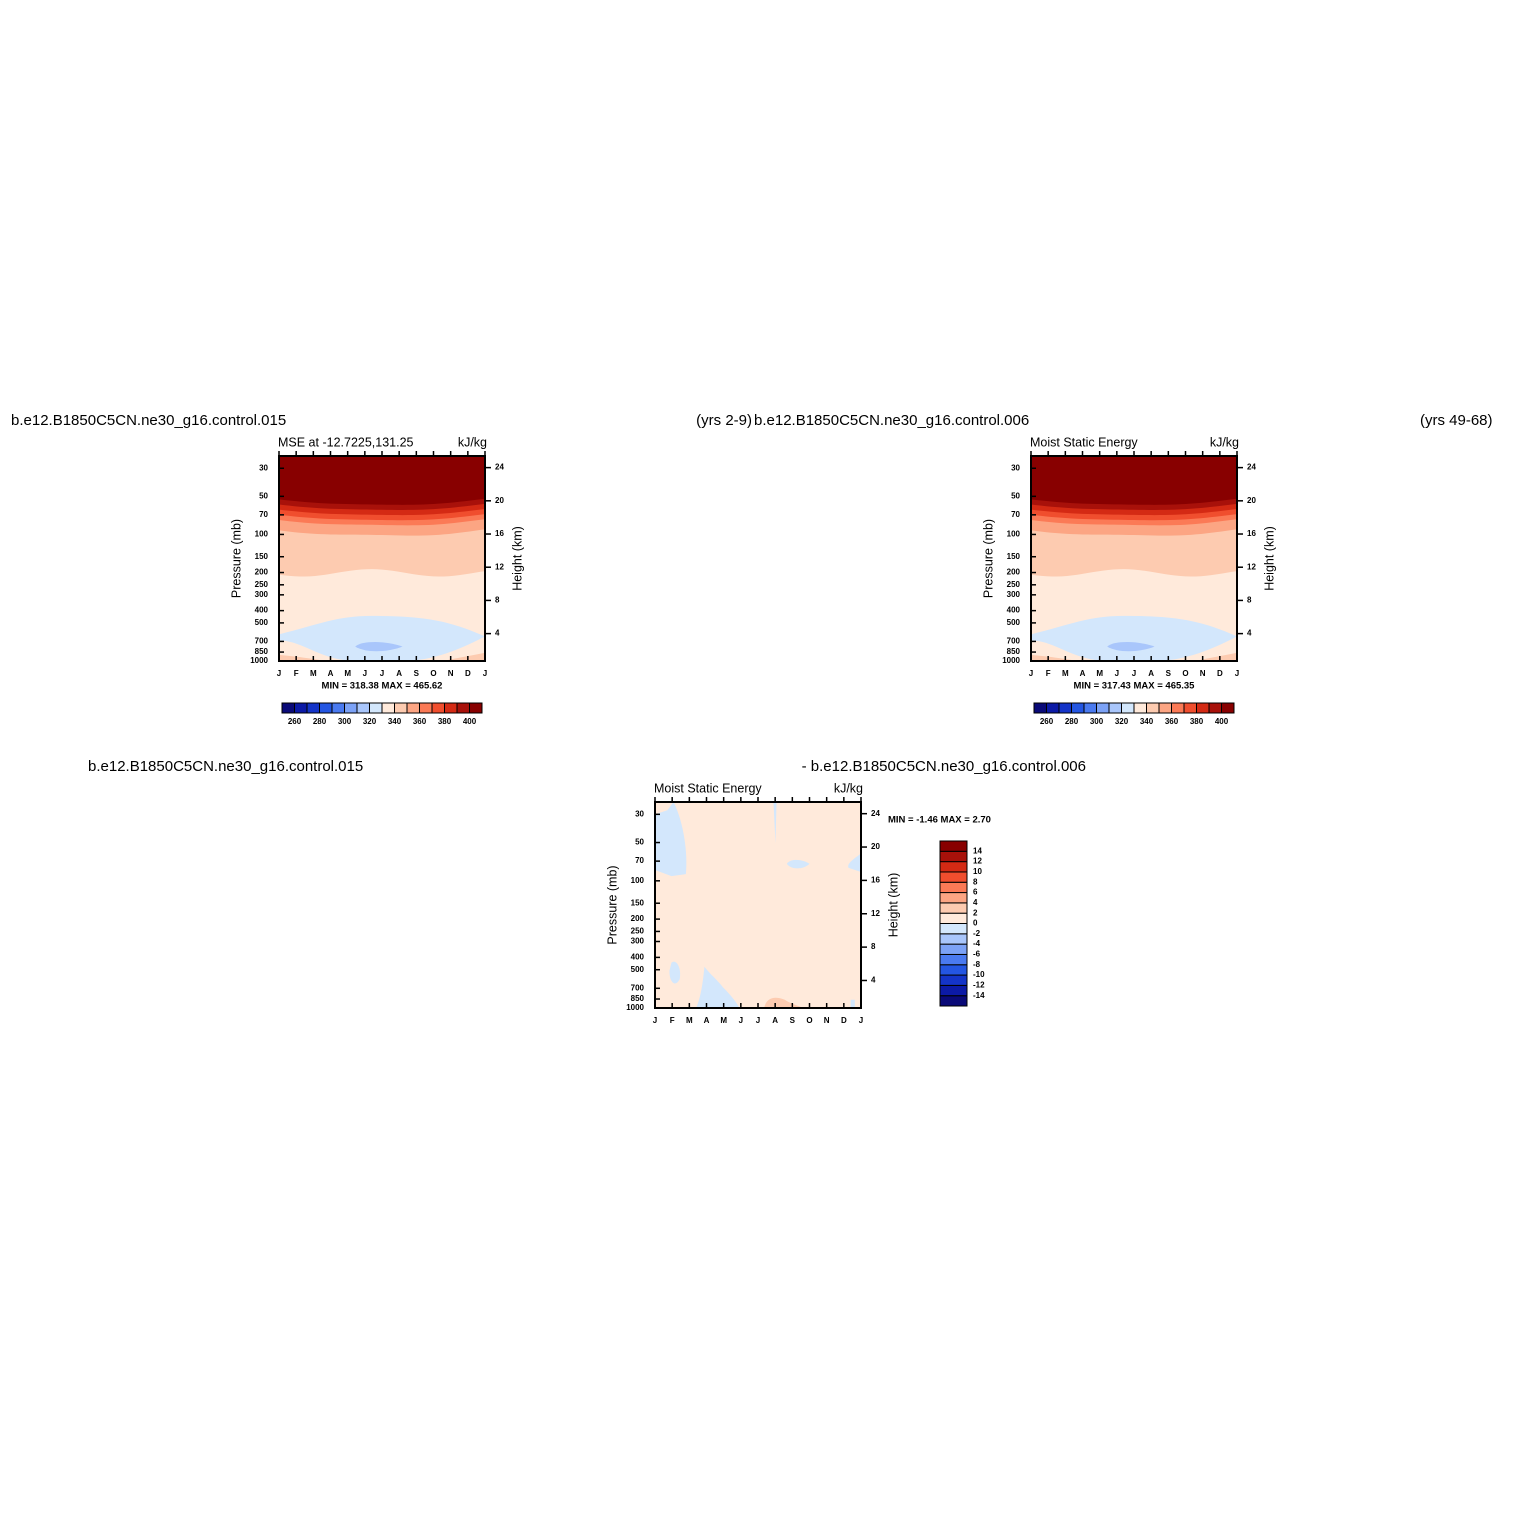  Describe the element at coordinates (977, 933) in the screenshot. I see `colorbar-label: -2` at that location.